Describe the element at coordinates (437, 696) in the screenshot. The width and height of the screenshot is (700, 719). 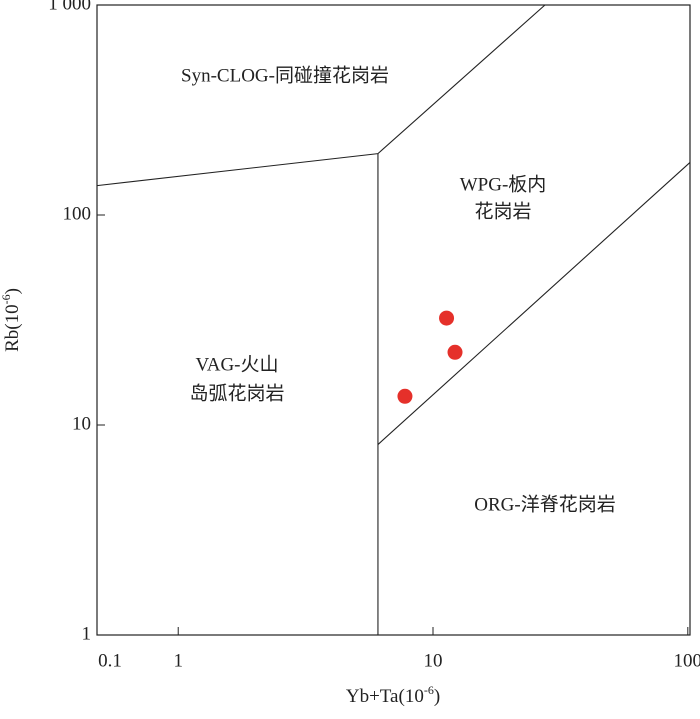
I see `x-label-end: )` at that location.